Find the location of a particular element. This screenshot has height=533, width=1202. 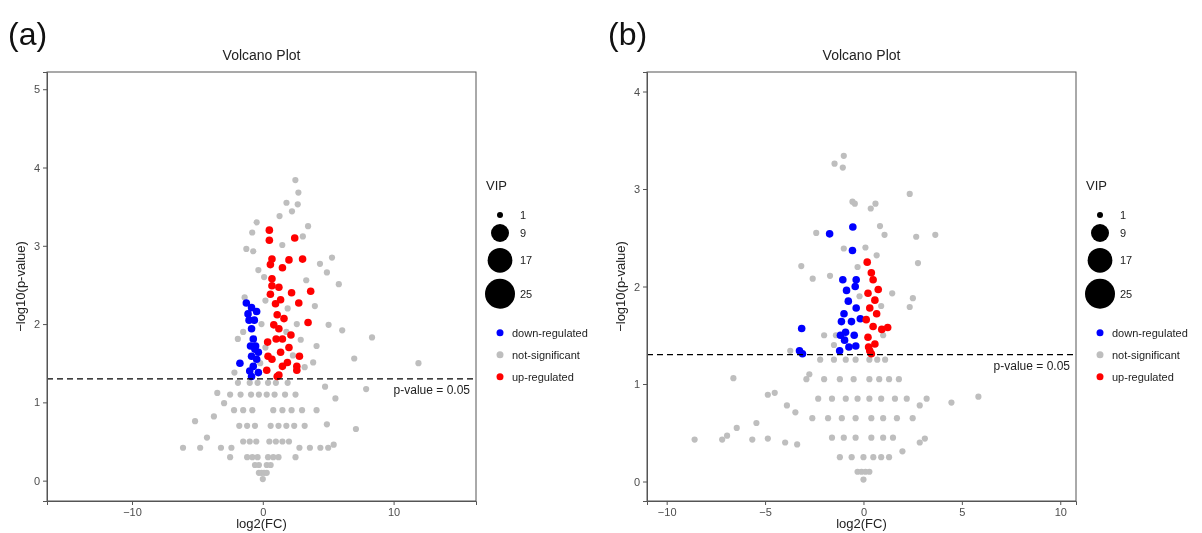

x-tick-label: −5 is located at coordinates (765, 511).